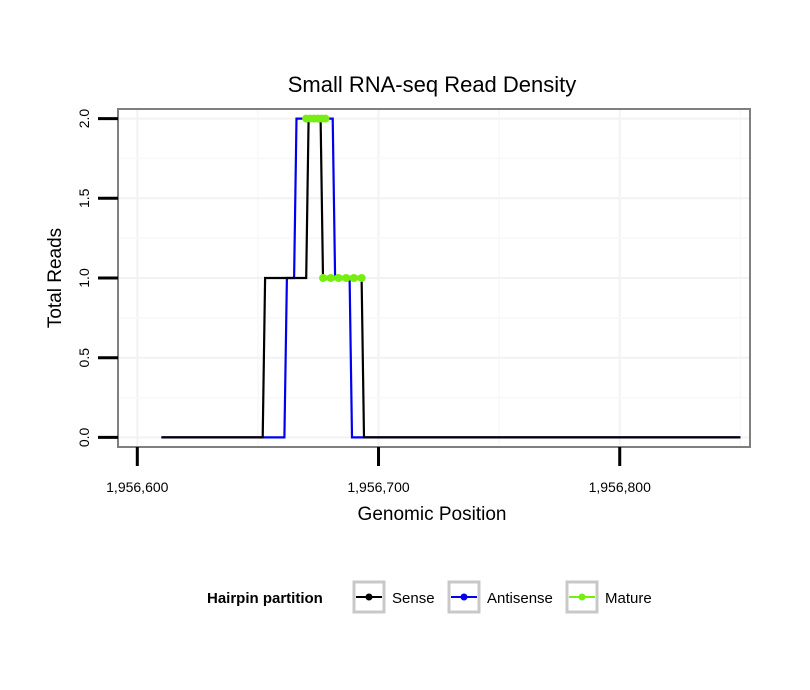 The width and height of the screenshot is (810, 690). I want to click on legend-point-sense, so click(369, 597).